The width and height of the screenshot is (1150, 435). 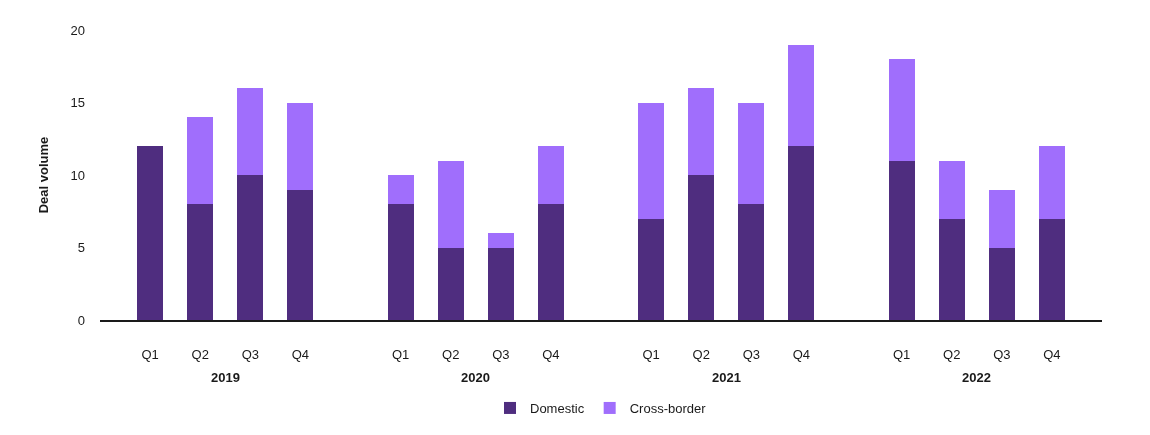 I want to click on text: 2020, so click(x=475, y=377).